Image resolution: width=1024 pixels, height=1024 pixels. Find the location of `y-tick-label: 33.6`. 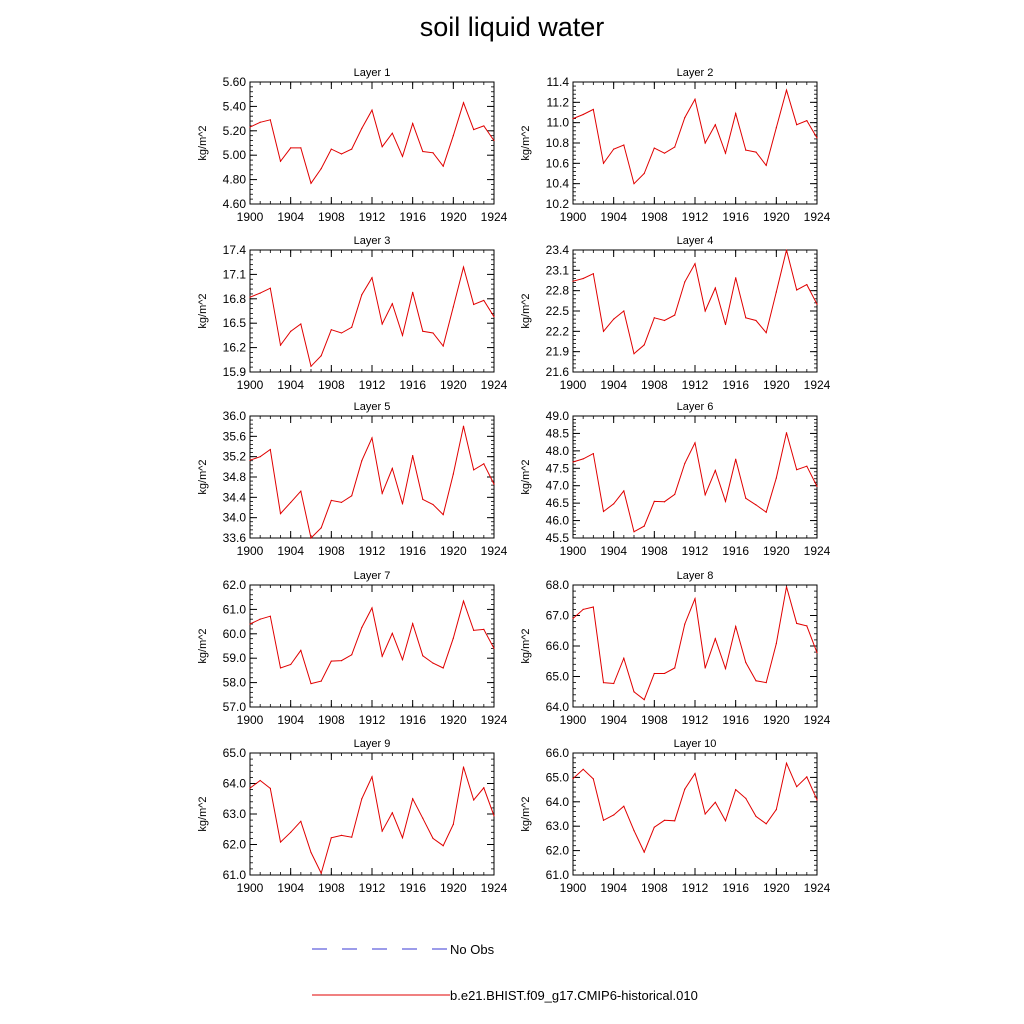

y-tick-label: 33.6 is located at coordinates (235, 538).